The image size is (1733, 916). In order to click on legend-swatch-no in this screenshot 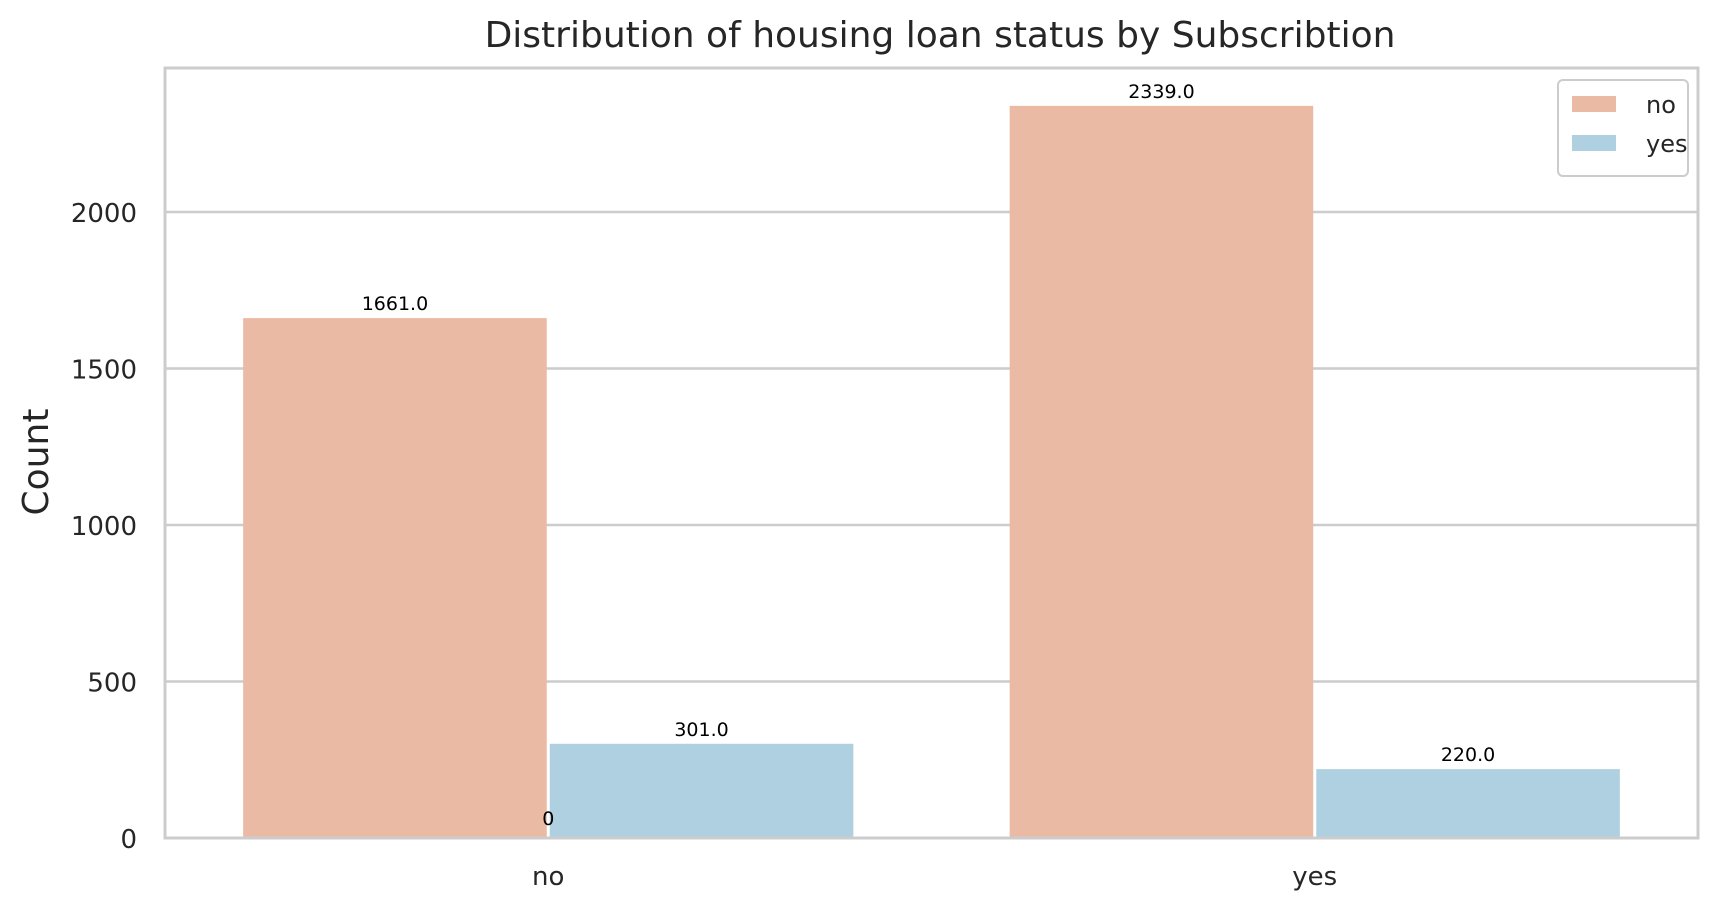, I will do `click(1594, 104)`.